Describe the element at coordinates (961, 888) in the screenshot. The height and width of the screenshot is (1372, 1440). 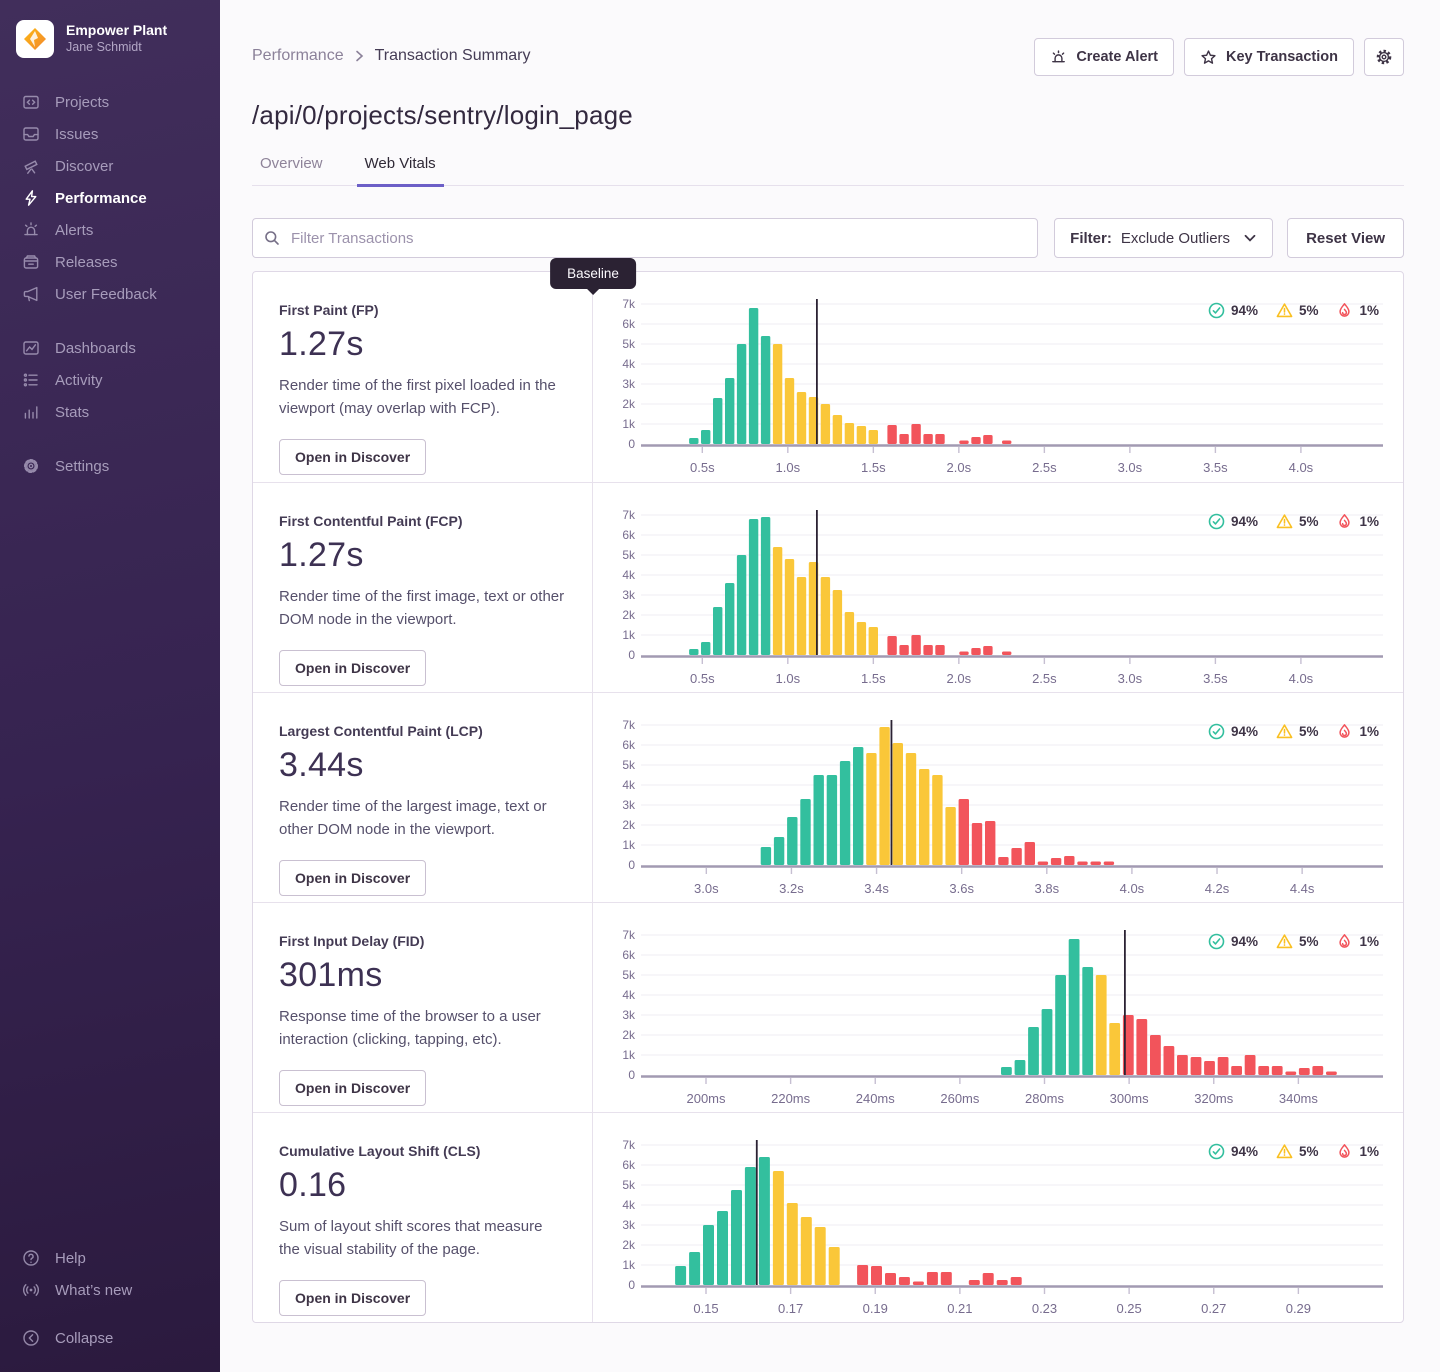
I see `svg-text: 3.6s` at that location.